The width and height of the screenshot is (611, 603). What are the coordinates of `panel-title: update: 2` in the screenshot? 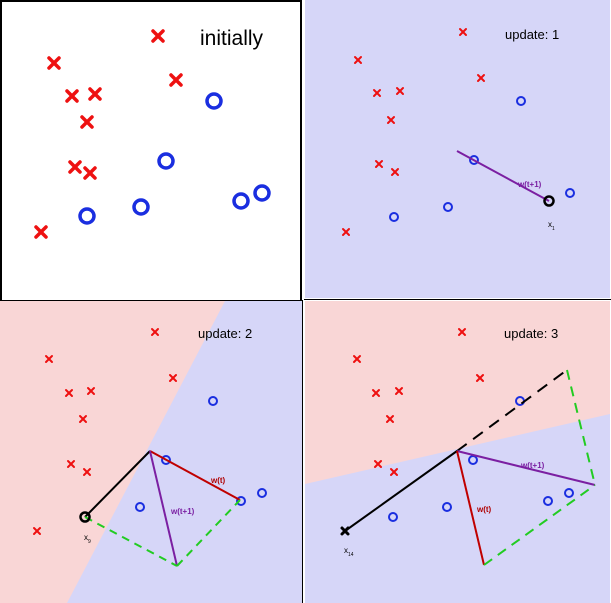 It's located at (225, 333).